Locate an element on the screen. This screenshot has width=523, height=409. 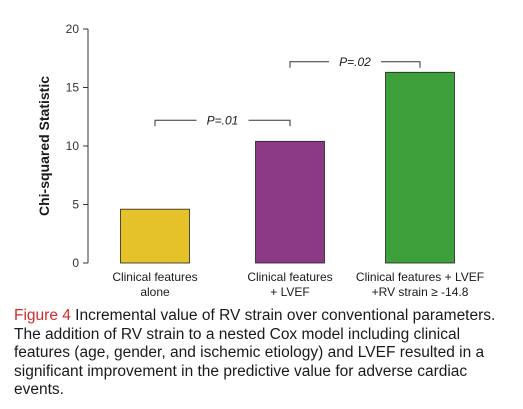
figure-label: Figure 4 is located at coordinates (42, 315).